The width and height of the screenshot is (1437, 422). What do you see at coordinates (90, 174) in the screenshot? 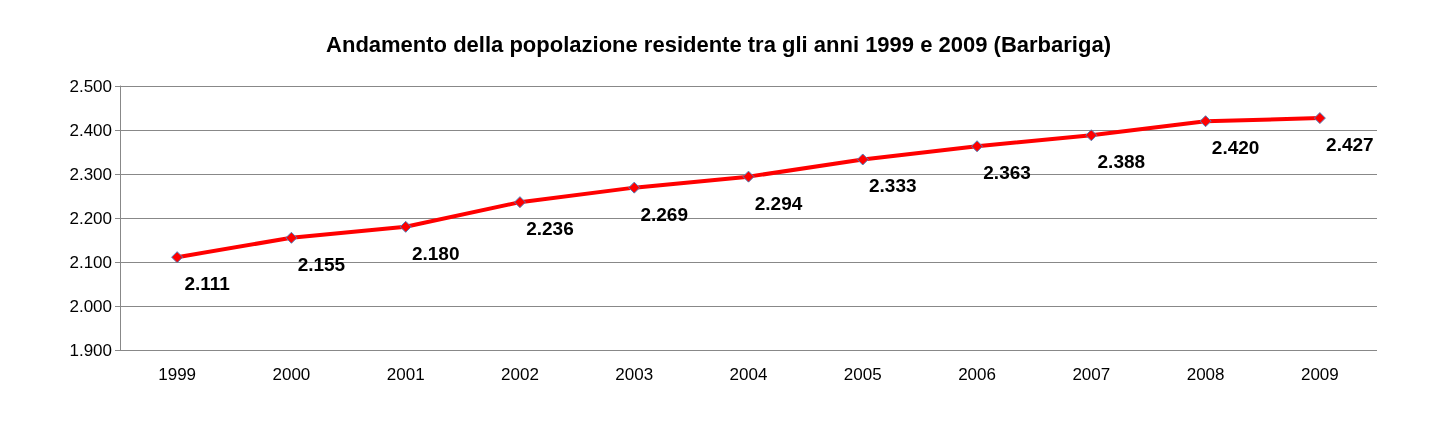
I see `y-tick-label: 2.300` at bounding box center [90, 174].